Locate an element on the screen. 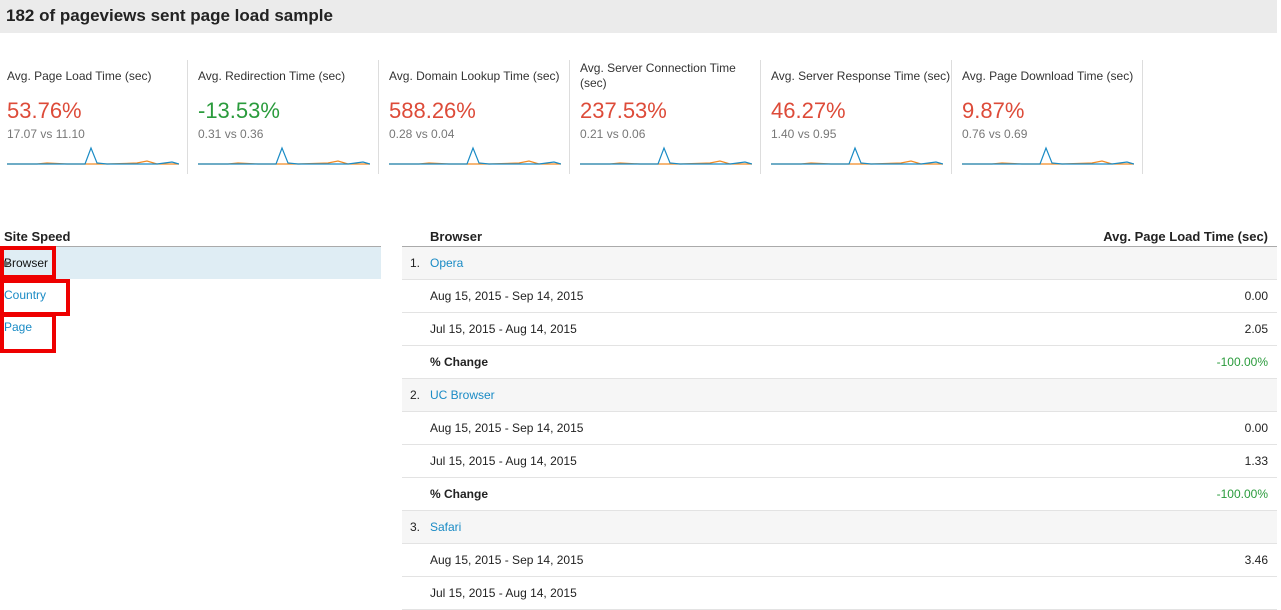 This screenshot has width=1281, height=610. metric-comparison: 0.28 vs 0.04 is located at coordinates (422, 134).